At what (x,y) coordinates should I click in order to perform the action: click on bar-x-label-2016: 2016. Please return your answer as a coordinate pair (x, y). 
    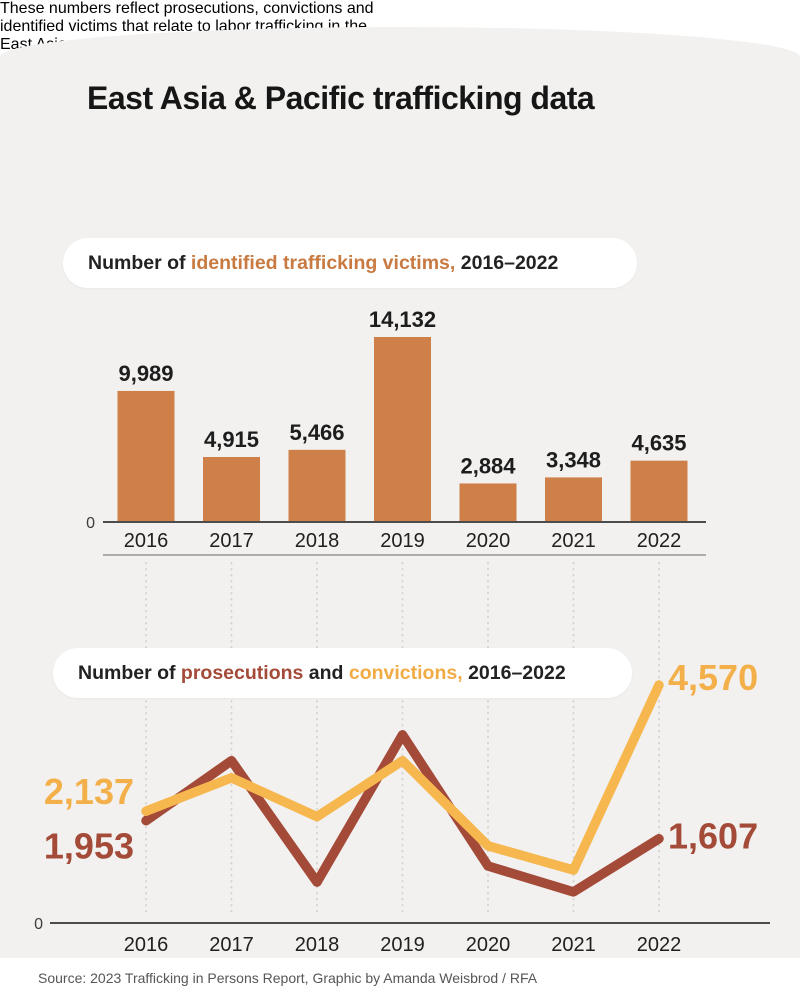
    Looking at the image, I should click on (146, 541).